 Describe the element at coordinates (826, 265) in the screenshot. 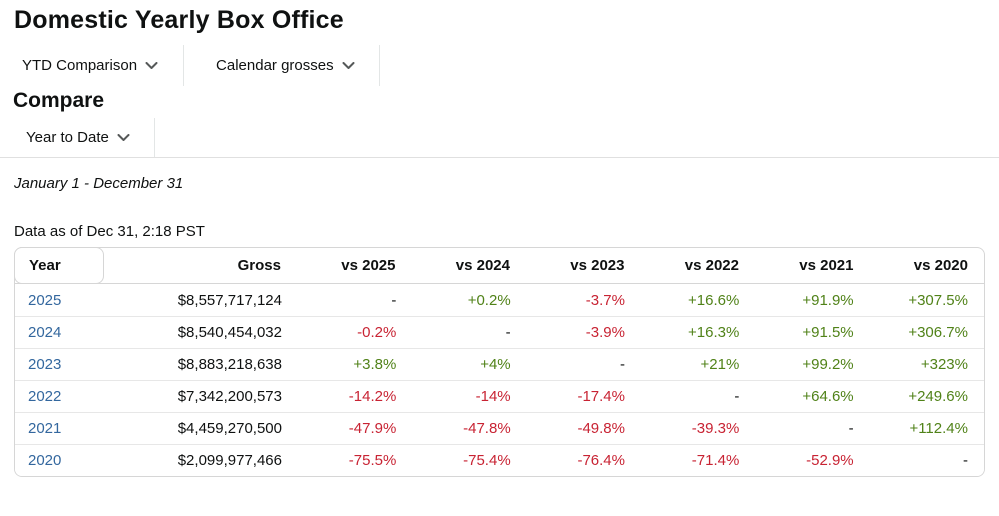

I see `vs-year-column-header: vs 2021` at that location.